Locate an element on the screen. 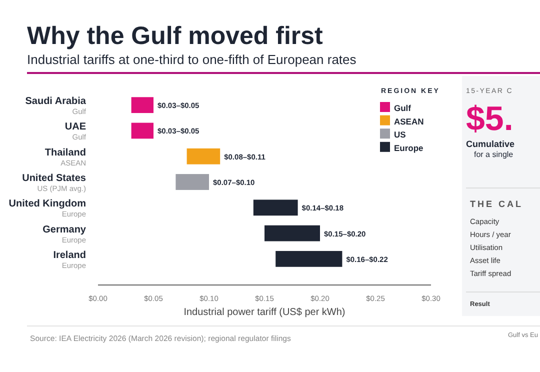 The image size is (540, 372). legend-label: US is located at coordinates (400, 135).